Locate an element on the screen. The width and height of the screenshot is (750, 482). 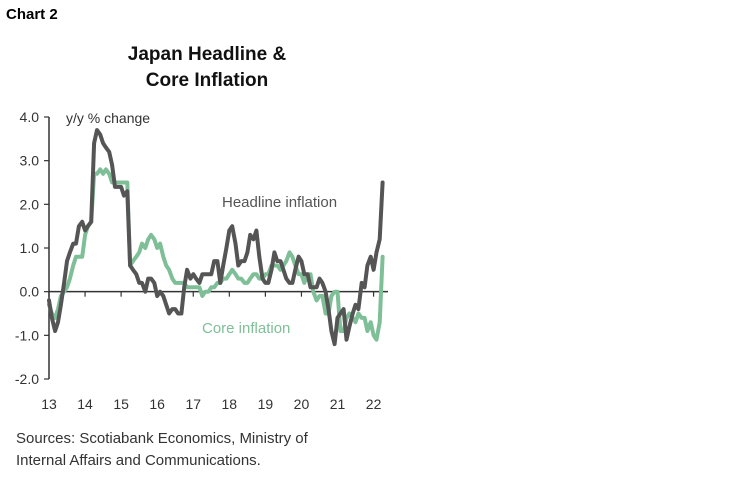
x-tick-label: 17 is located at coordinates (193, 404).